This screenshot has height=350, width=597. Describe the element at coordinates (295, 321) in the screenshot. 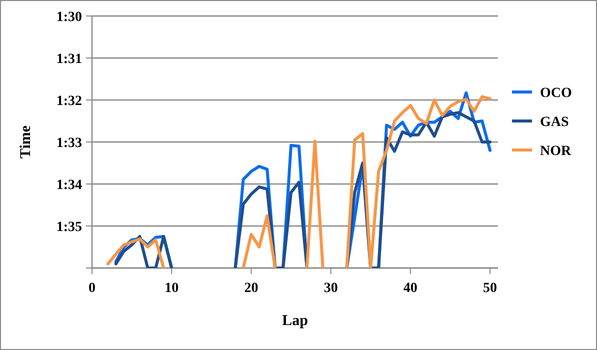

I see `x-axis-title: Lap` at that location.